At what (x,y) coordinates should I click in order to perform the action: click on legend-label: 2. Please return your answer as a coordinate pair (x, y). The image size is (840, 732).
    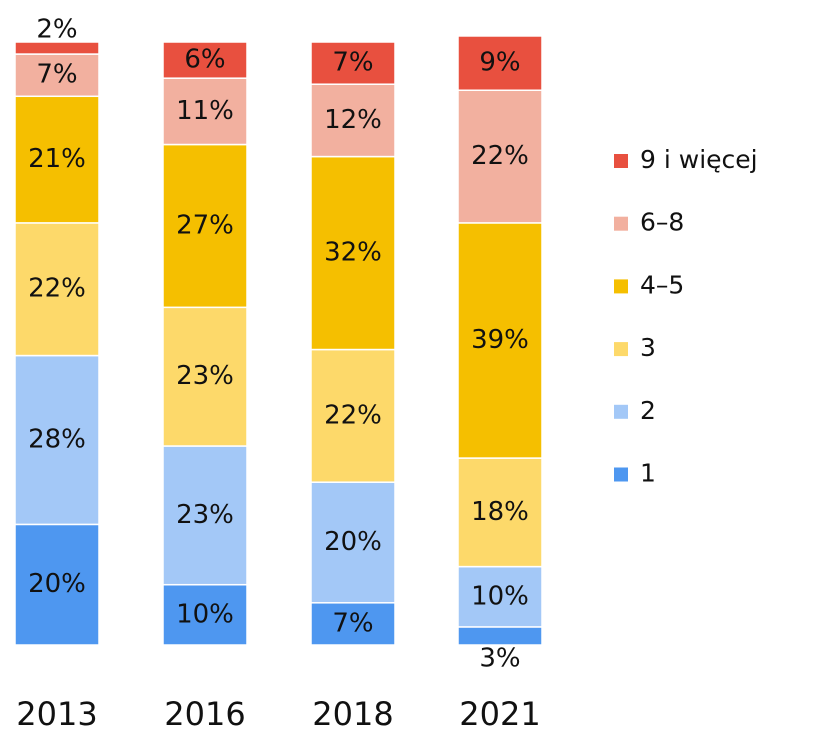
    Looking at the image, I should click on (648, 410).